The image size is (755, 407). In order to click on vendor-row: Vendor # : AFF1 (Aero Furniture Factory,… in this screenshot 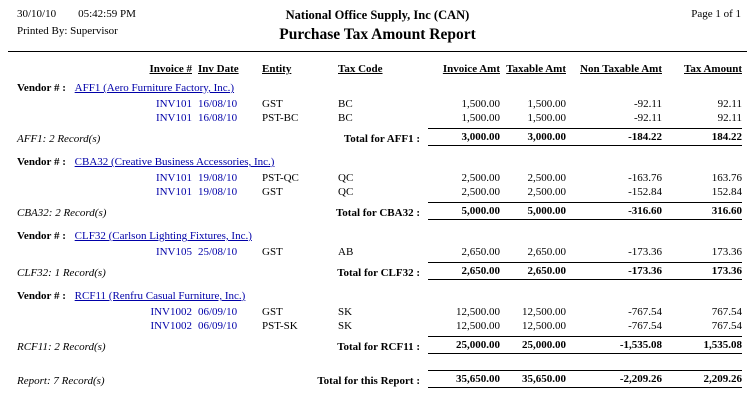, I will do `click(376, 88)`.